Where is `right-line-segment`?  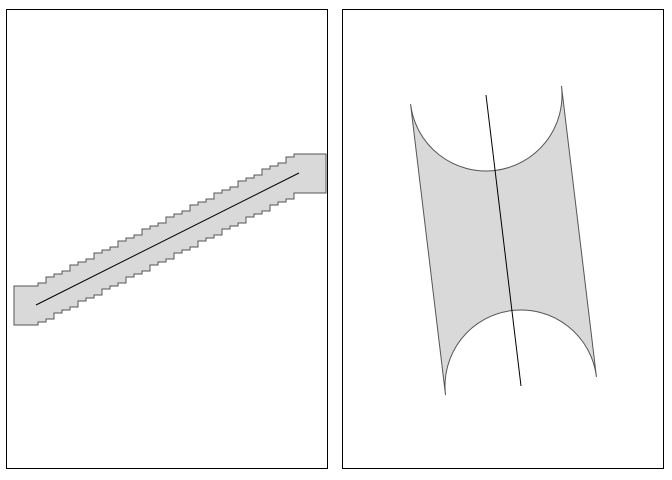 right-line-segment is located at coordinates (503, 240).